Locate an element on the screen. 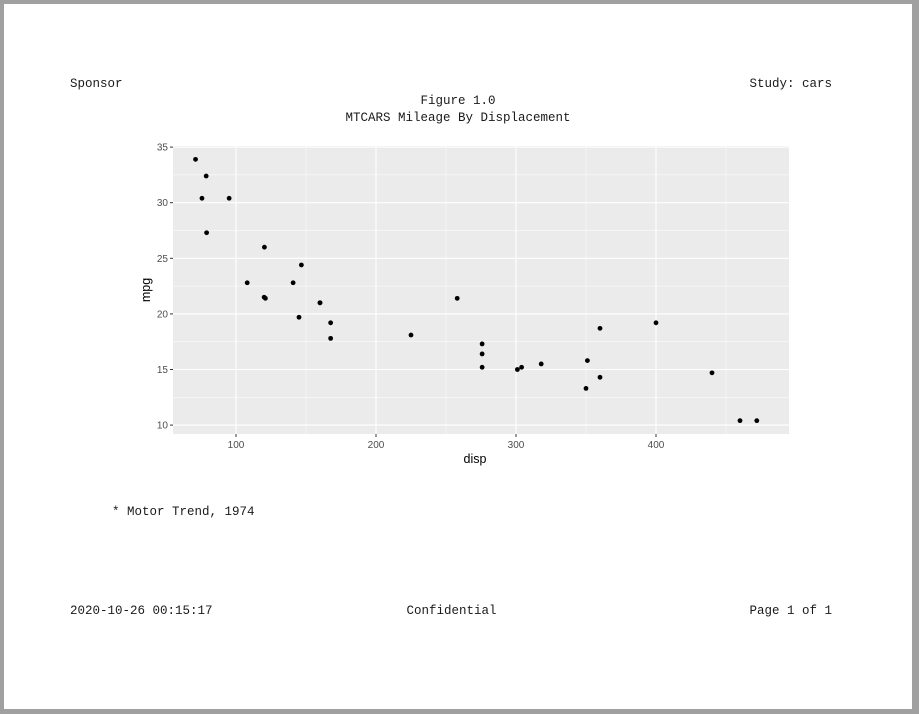 Image resolution: width=919 pixels, height=714 pixels. y-tick-label: 15 is located at coordinates (163, 370).